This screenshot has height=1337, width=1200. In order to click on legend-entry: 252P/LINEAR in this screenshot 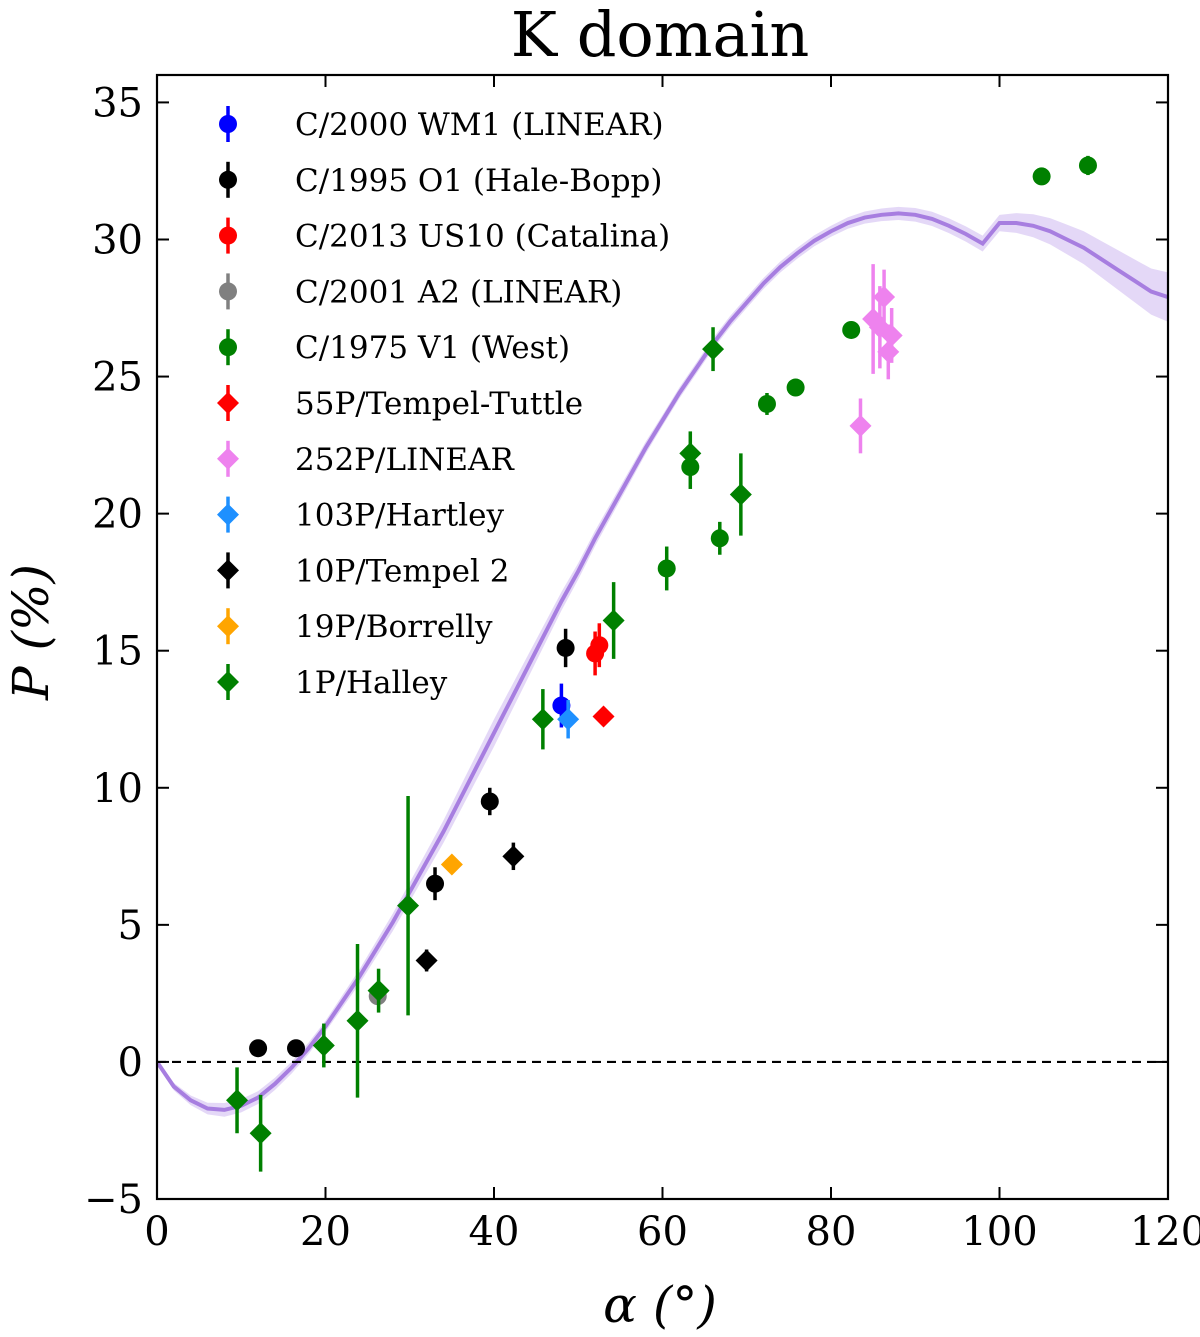, I will do `click(366, 459)`.